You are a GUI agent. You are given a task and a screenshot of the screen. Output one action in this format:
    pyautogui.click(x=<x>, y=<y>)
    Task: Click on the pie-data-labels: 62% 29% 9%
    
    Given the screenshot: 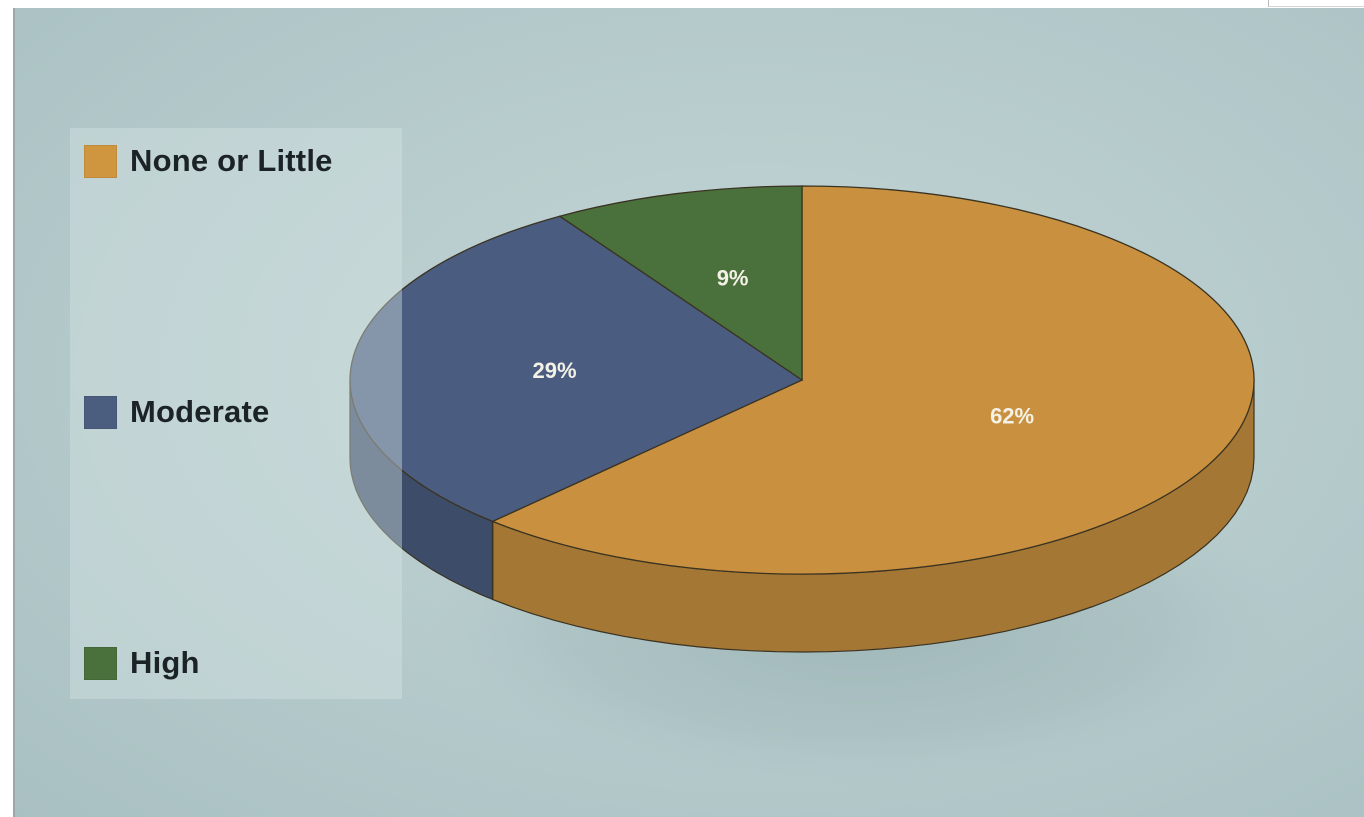 What is the action you would take?
    pyautogui.click(x=783, y=347)
    